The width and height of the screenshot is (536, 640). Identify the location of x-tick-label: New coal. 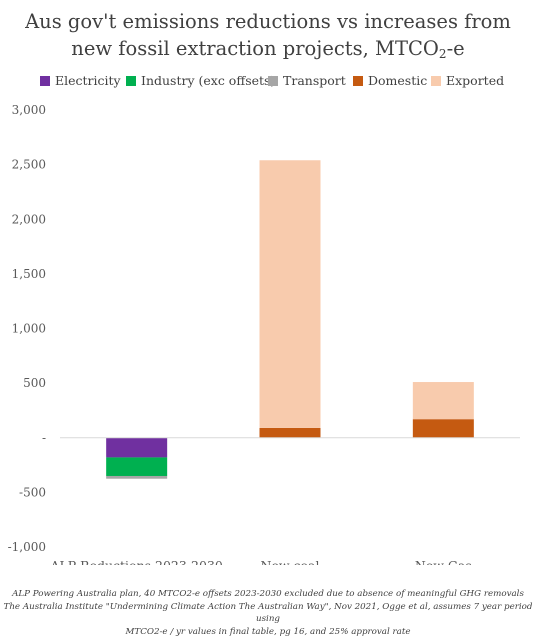
(290, 561).